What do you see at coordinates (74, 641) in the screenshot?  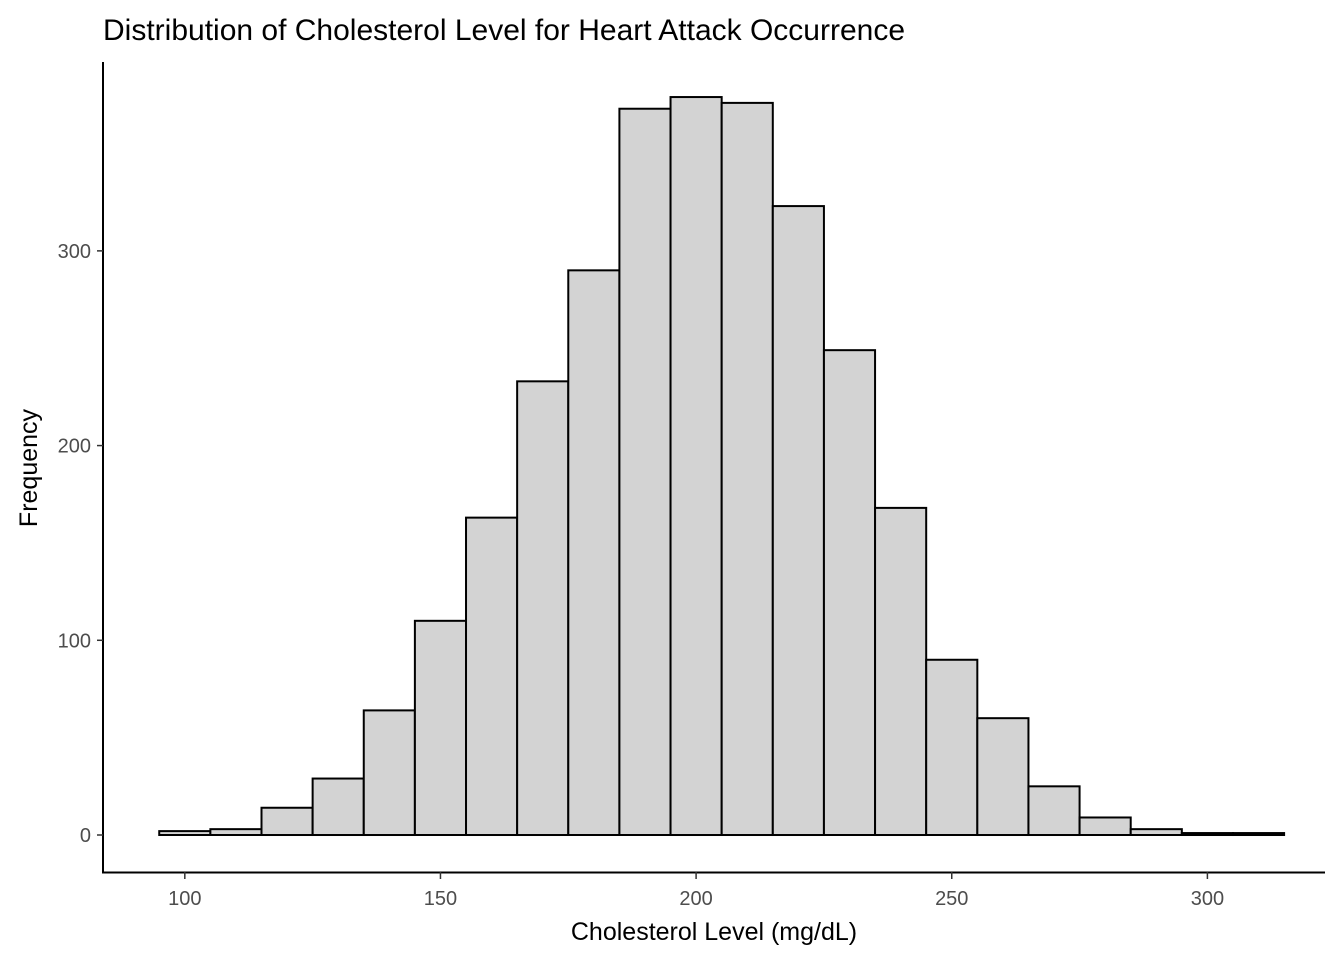 I see `y-tick-label: 100` at bounding box center [74, 641].